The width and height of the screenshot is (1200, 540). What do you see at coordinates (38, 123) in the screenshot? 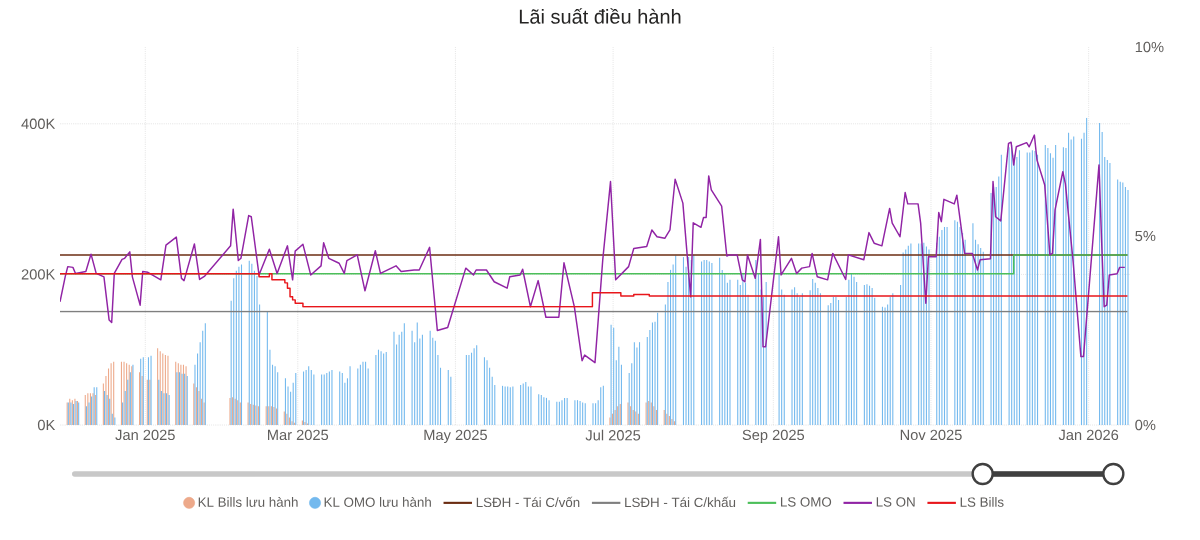
I see `y-tick-label: 400K` at bounding box center [38, 123].